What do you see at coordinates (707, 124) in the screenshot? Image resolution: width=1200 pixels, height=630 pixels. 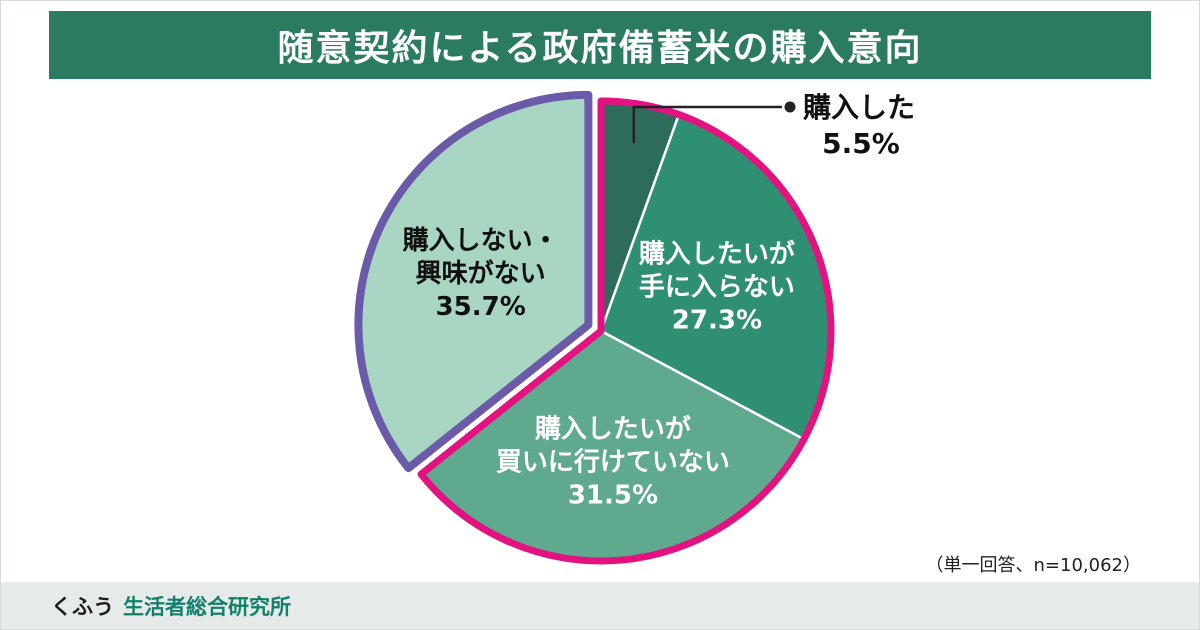 I see `callout-leader-line` at bounding box center [707, 124].